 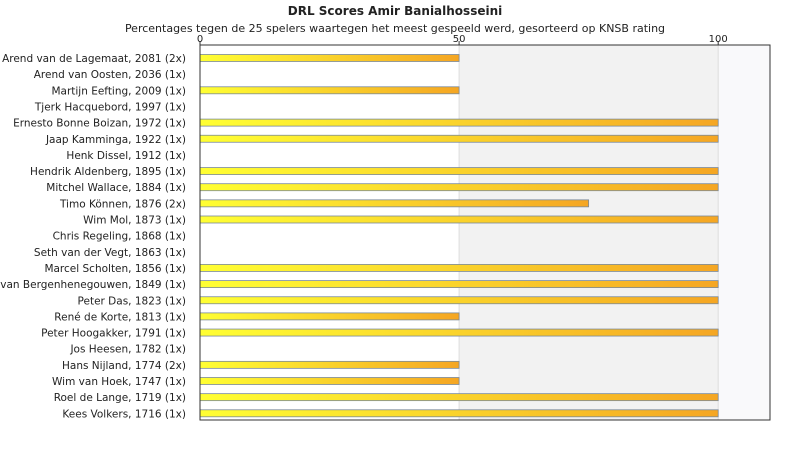 What do you see at coordinates (93, 285) in the screenshot?
I see `category-label: Peter van Bergenhenegouwen, 1849 (1x)` at bounding box center [93, 285].